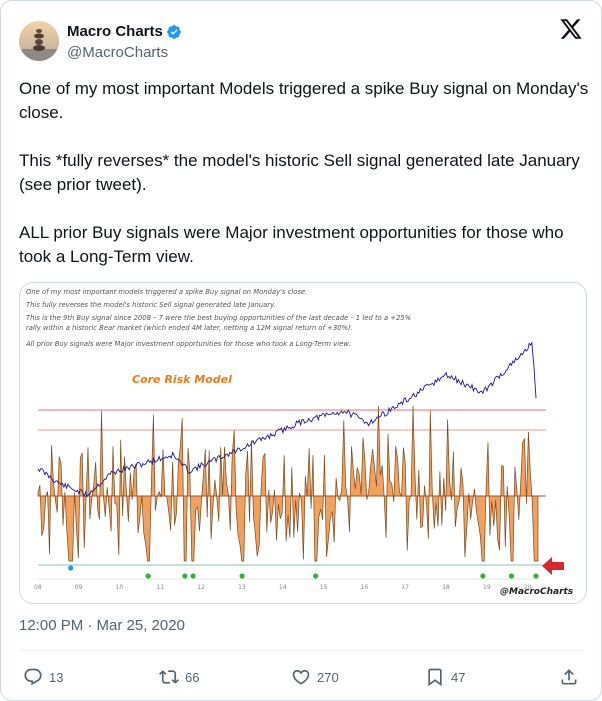 The width and height of the screenshot is (602, 701). What do you see at coordinates (283, 587) in the screenshot?
I see `x-tick-label: 14` at bounding box center [283, 587].